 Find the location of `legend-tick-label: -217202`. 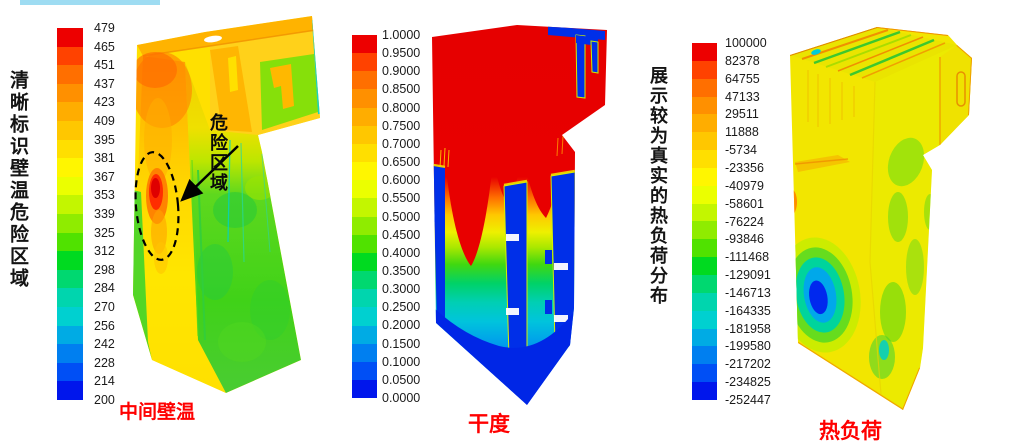

legend-tick-label: -217202 is located at coordinates (748, 364).